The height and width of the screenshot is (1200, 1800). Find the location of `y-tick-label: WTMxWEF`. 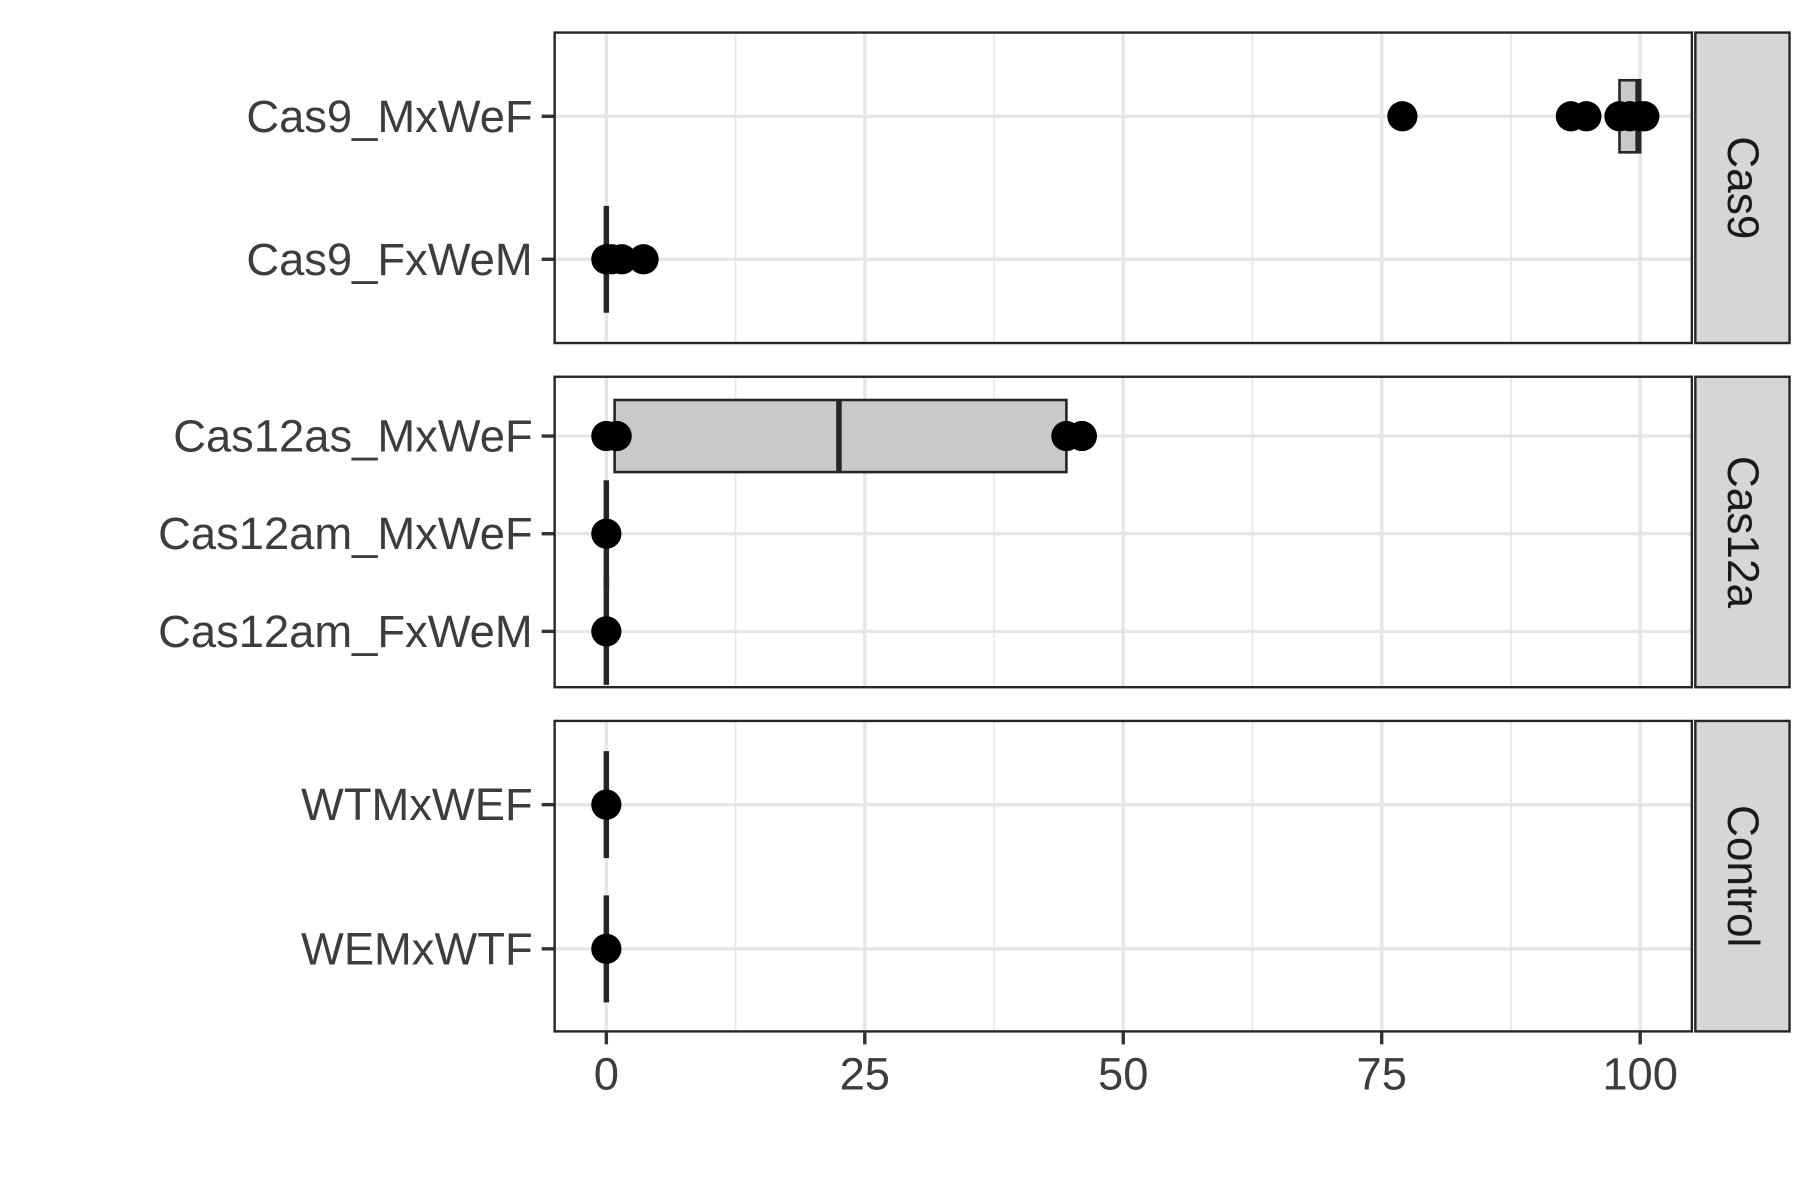

y-tick-label: WTMxWEF is located at coordinates (417, 804).